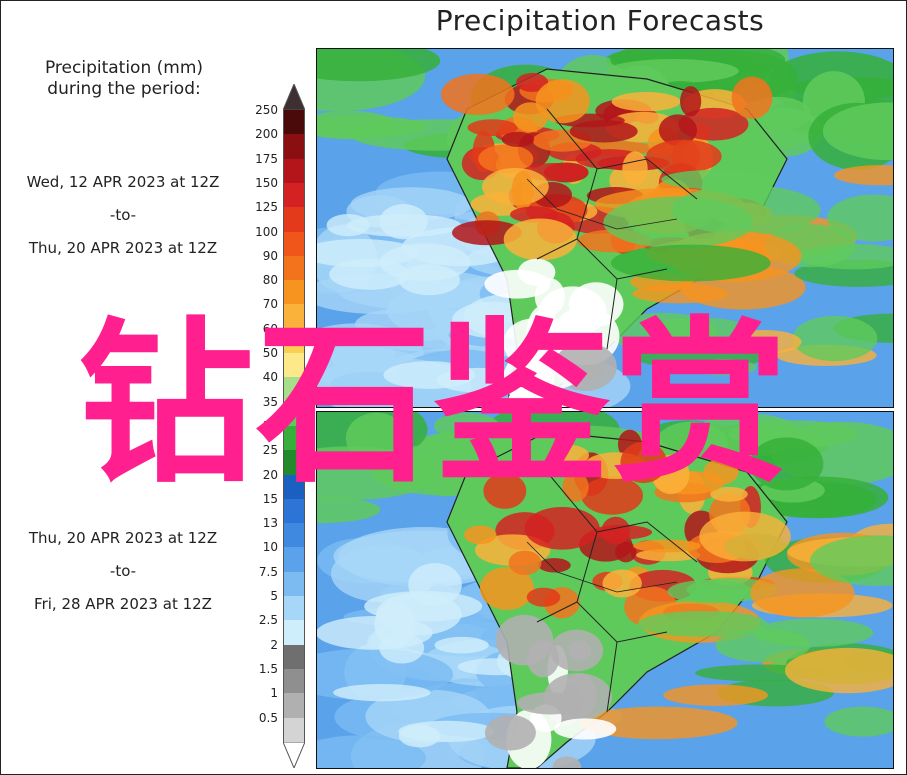 This screenshot has width=907, height=775. What do you see at coordinates (270, 450) in the screenshot?
I see `colorbar-tick-label: 25` at bounding box center [270, 450].